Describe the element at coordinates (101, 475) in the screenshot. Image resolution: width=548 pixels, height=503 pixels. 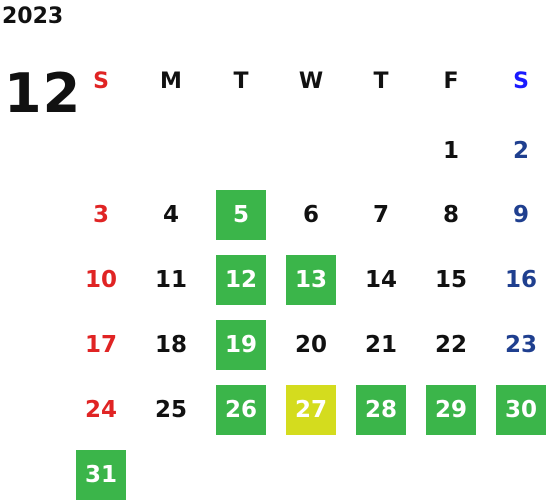
I see `day-cell-31: 31` at that location.